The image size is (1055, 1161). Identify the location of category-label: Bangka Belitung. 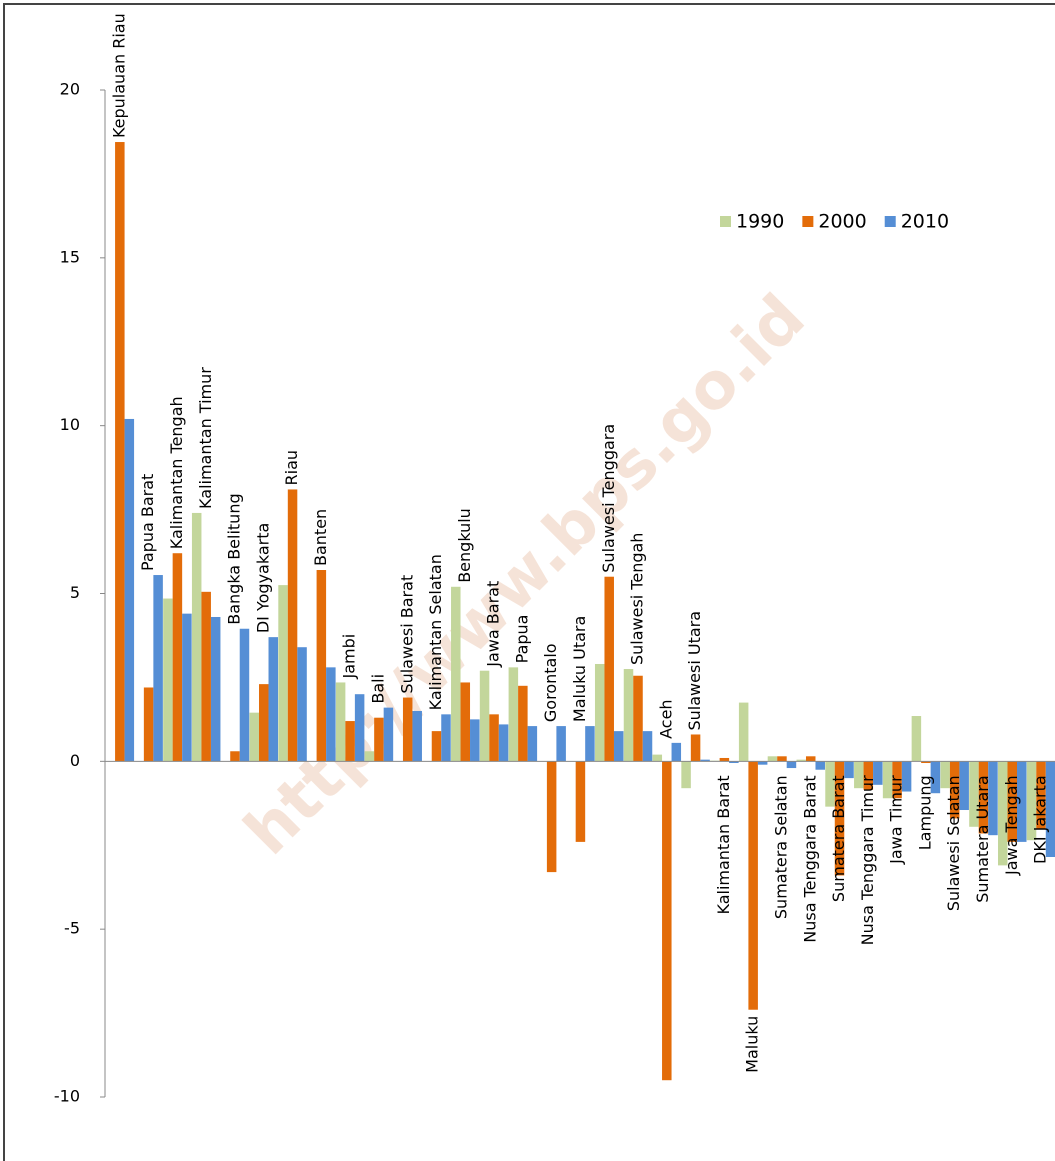
(234, 558).